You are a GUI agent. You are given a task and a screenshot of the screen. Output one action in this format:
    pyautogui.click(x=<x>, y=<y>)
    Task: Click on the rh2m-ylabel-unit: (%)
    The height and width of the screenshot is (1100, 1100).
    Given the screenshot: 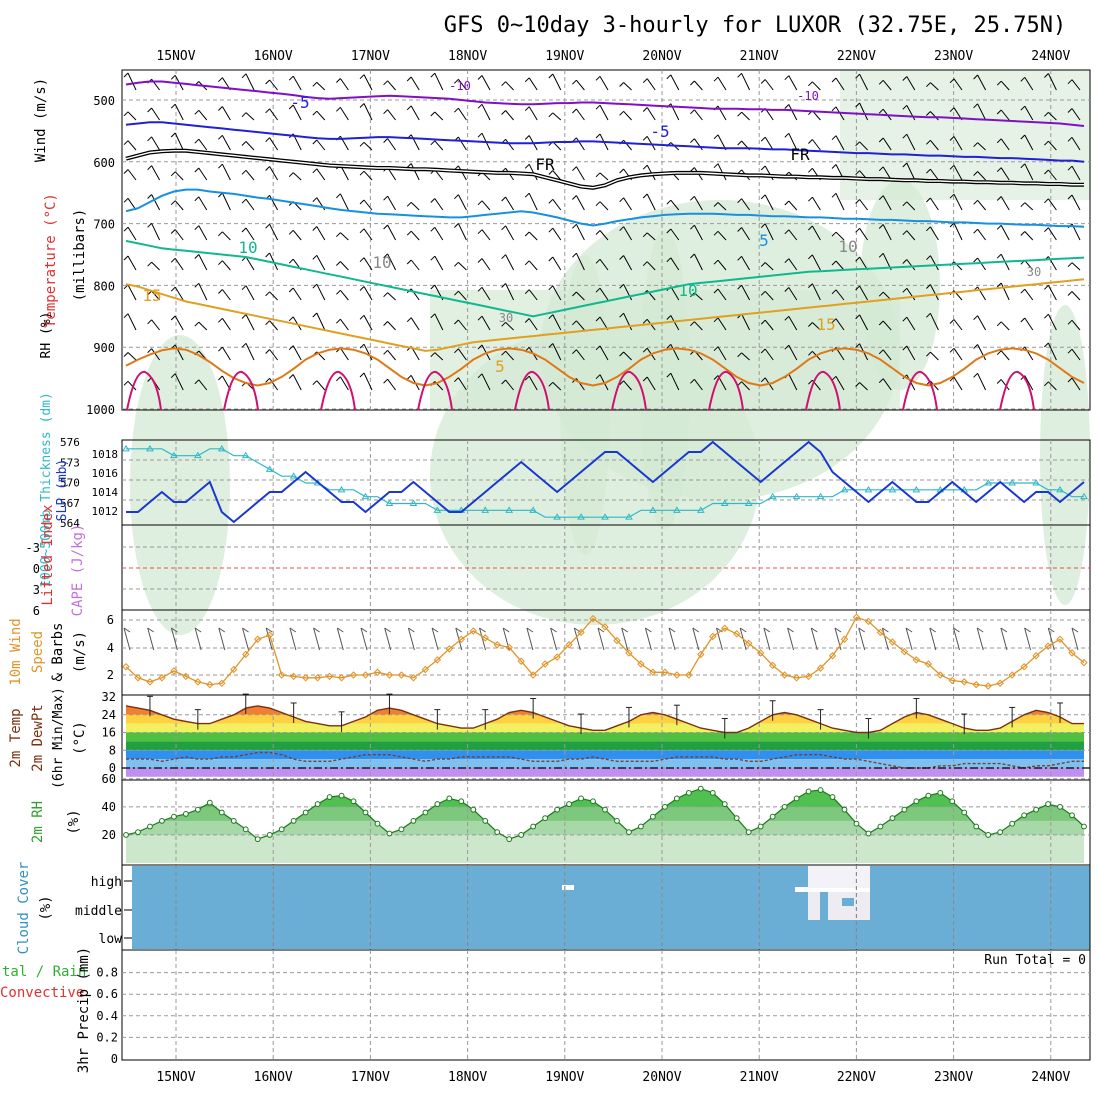 What is the action you would take?
    pyautogui.click(x=74, y=821)
    